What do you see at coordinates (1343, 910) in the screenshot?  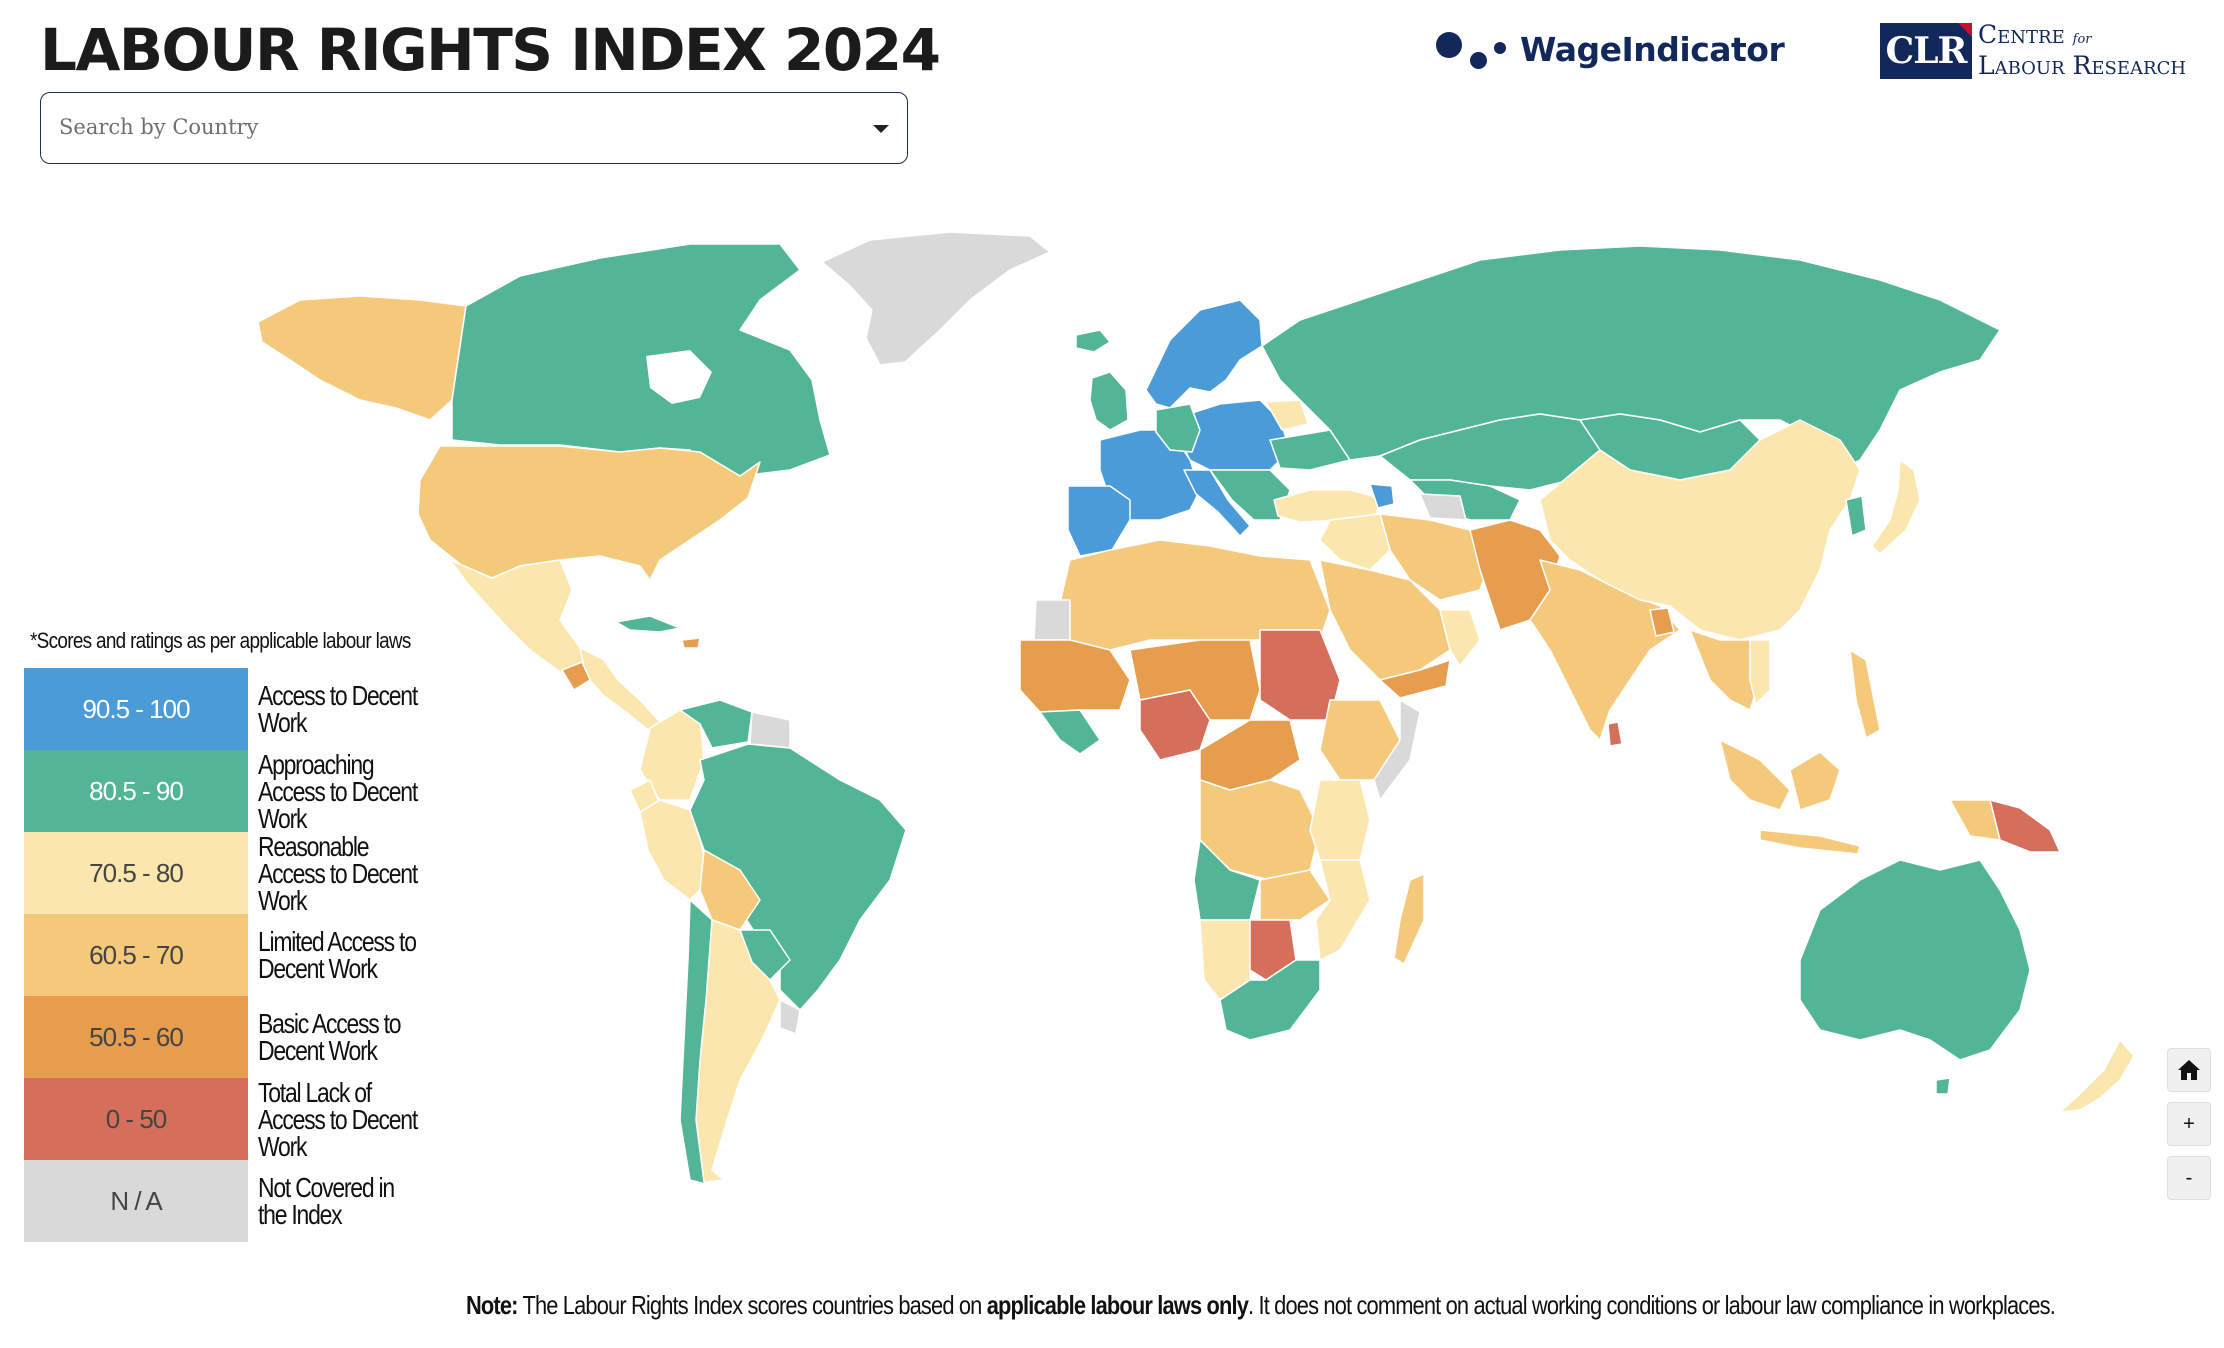 I see `region-mozambique` at bounding box center [1343, 910].